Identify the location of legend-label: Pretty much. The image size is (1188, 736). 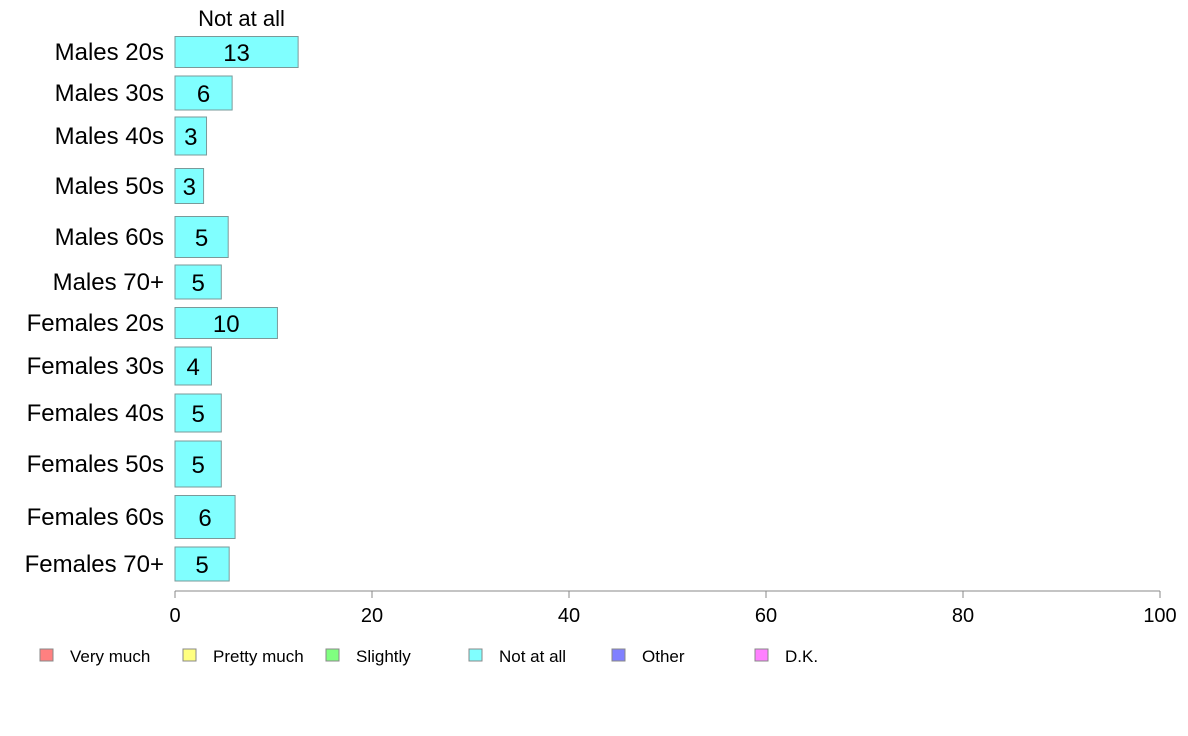
(258, 656).